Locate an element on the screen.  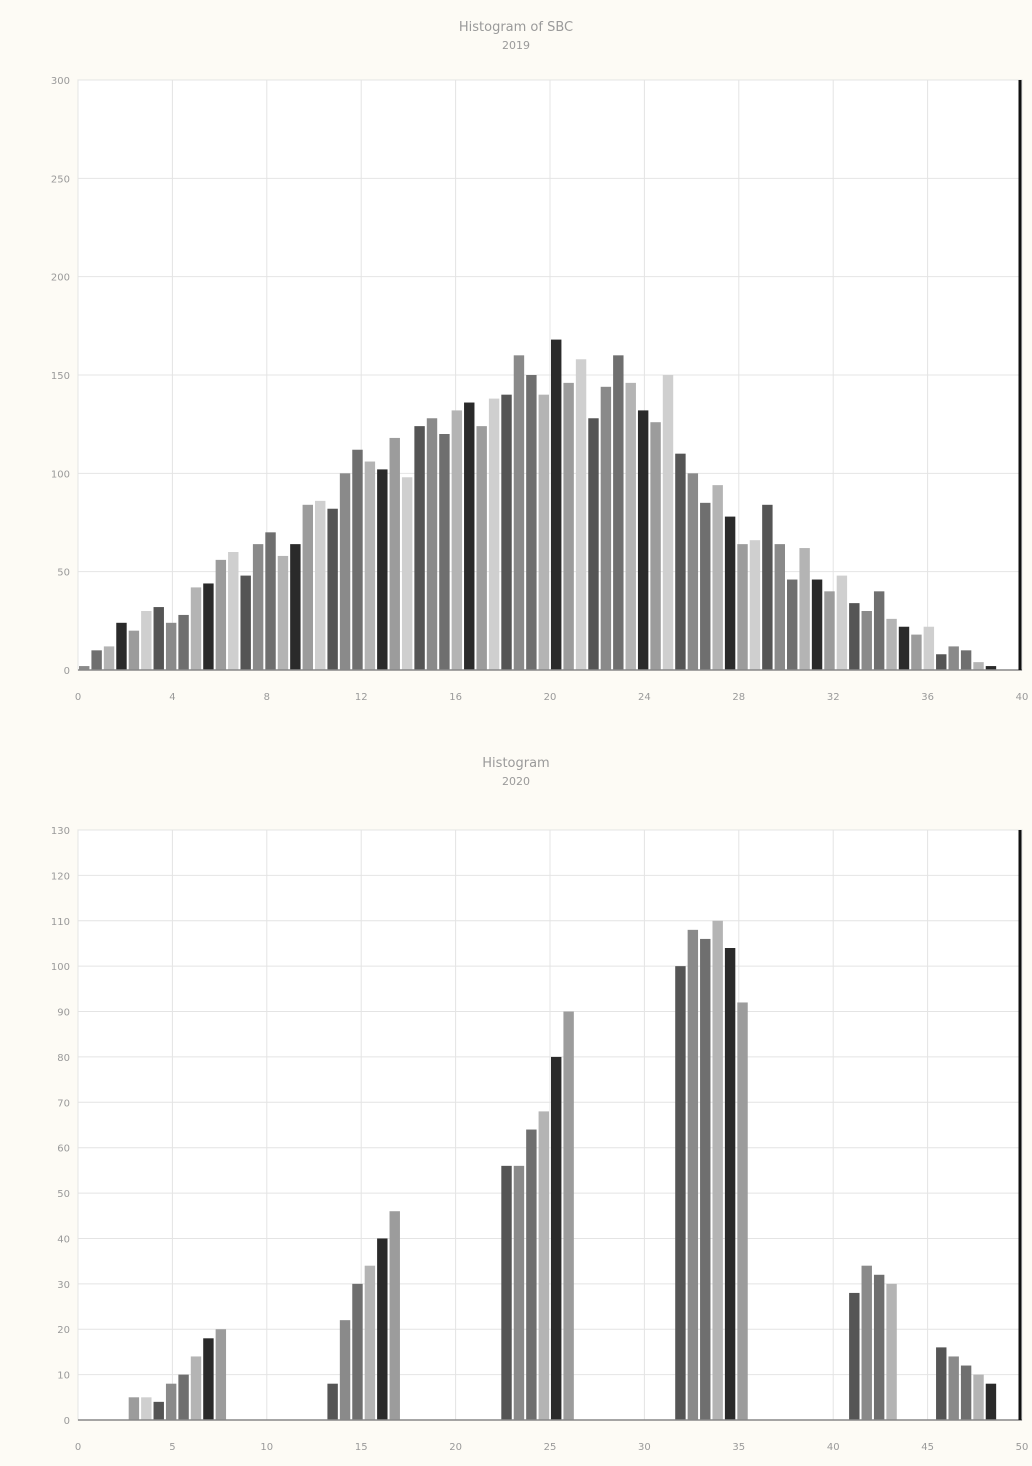
x-tick-label: 36 is located at coordinates (927, 697).